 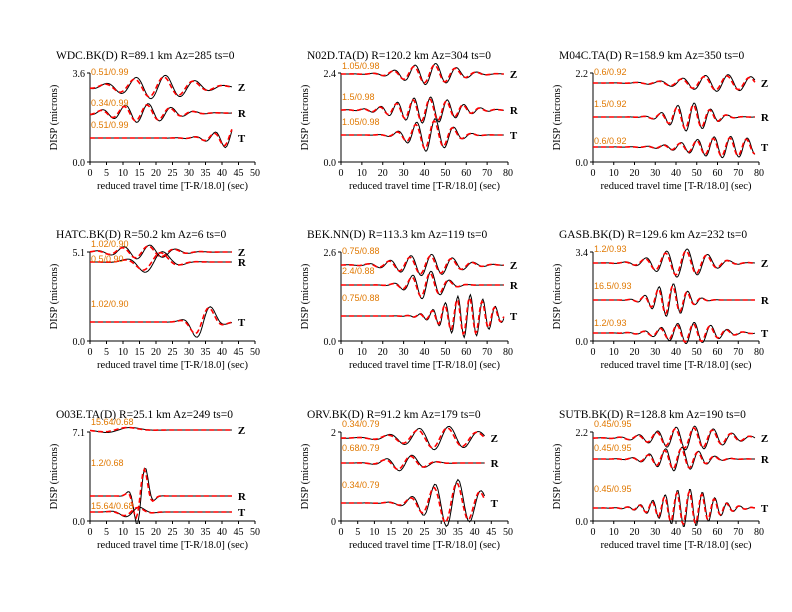 I want to click on fit-label-Z: 1.02/0.90, so click(x=110, y=244).